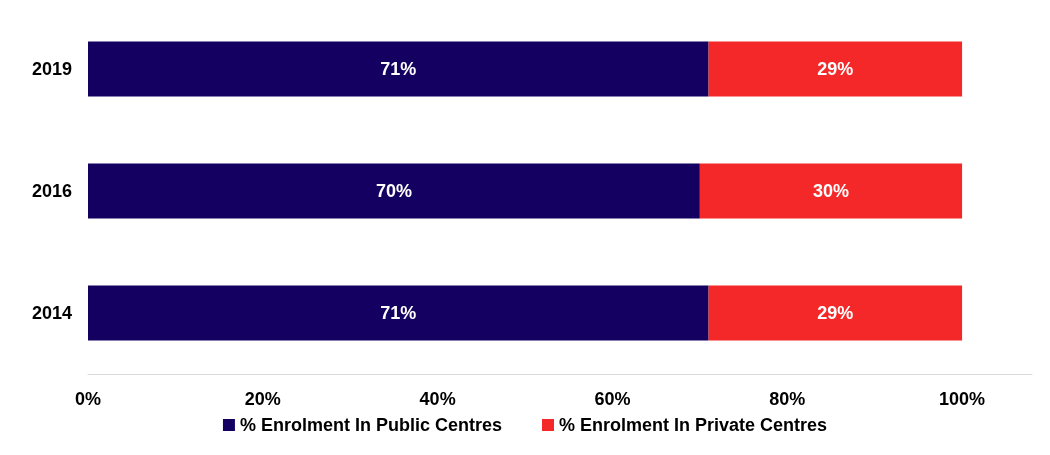 This screenshot has width=1050, height=455. I want to click on data-label: 70%, so click(393, 191).